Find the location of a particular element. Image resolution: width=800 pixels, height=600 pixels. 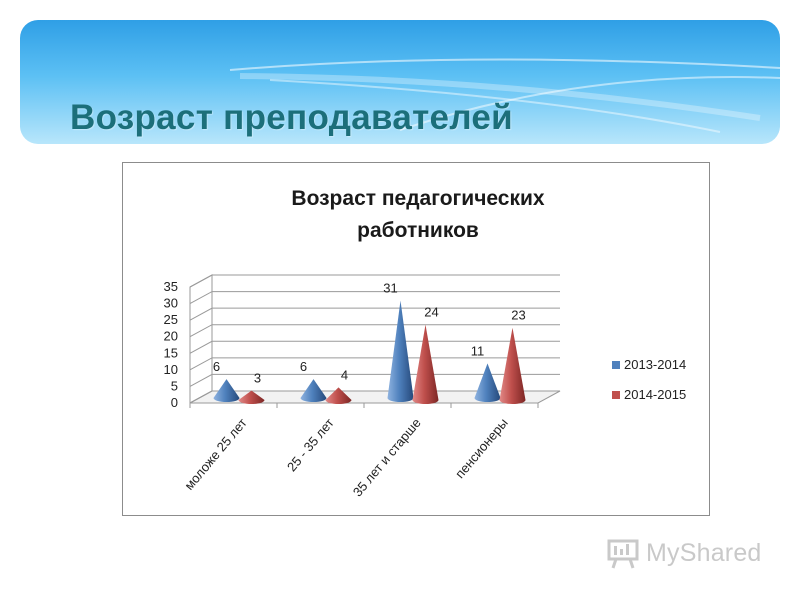

slide-title: Возраст преподавателей is located at coordinates (291, 117).